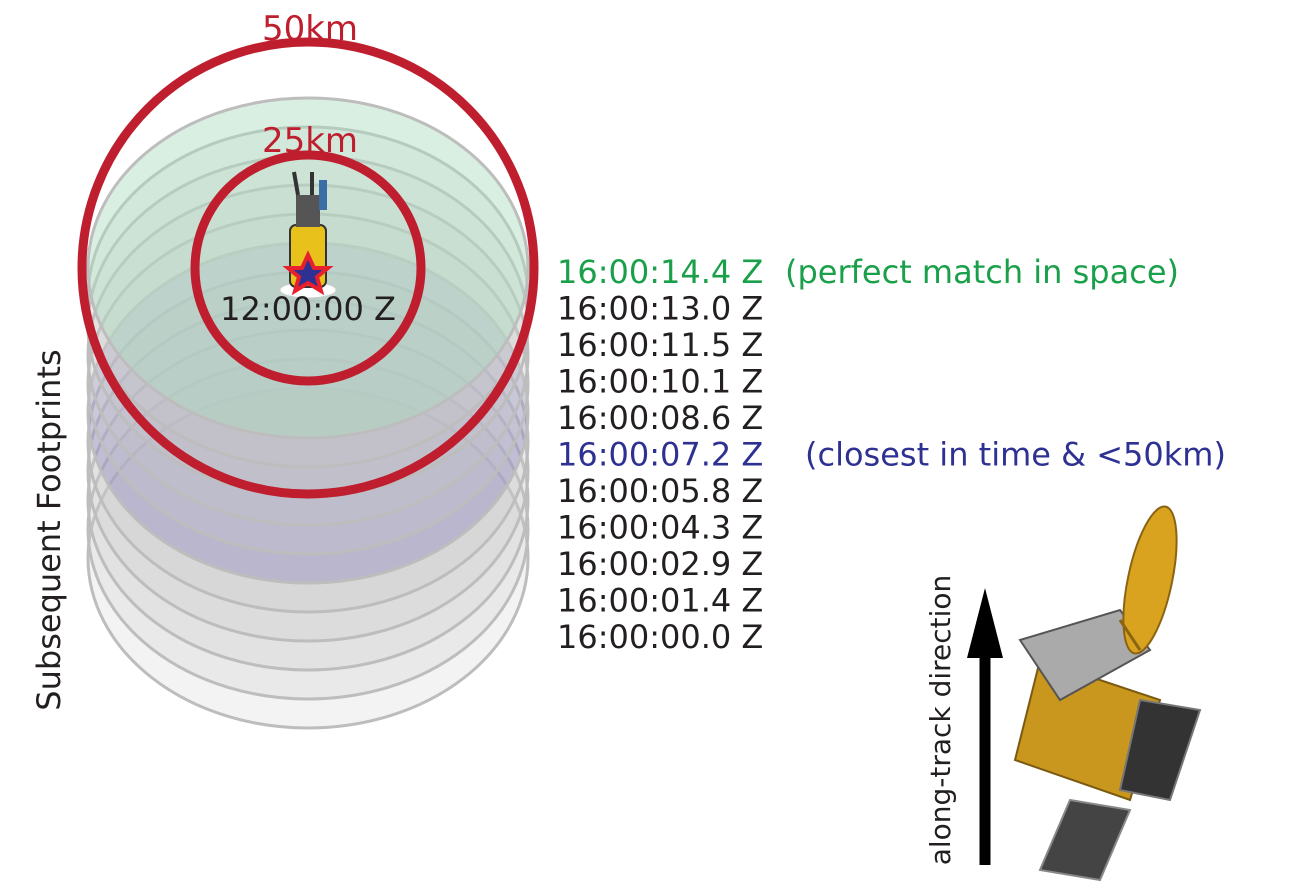 The width and height of the screenshot is (1289, 889). I want to click on buoy, so click(308, 235).